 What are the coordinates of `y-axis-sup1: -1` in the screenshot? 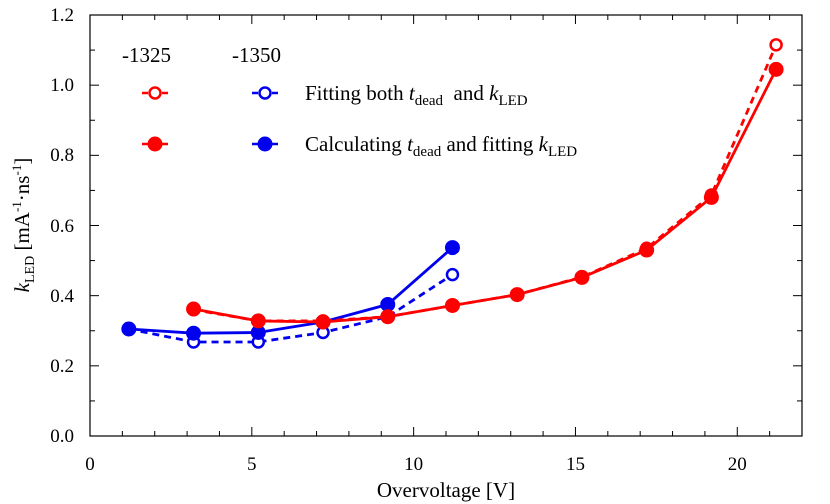 It's located at (16, 206).